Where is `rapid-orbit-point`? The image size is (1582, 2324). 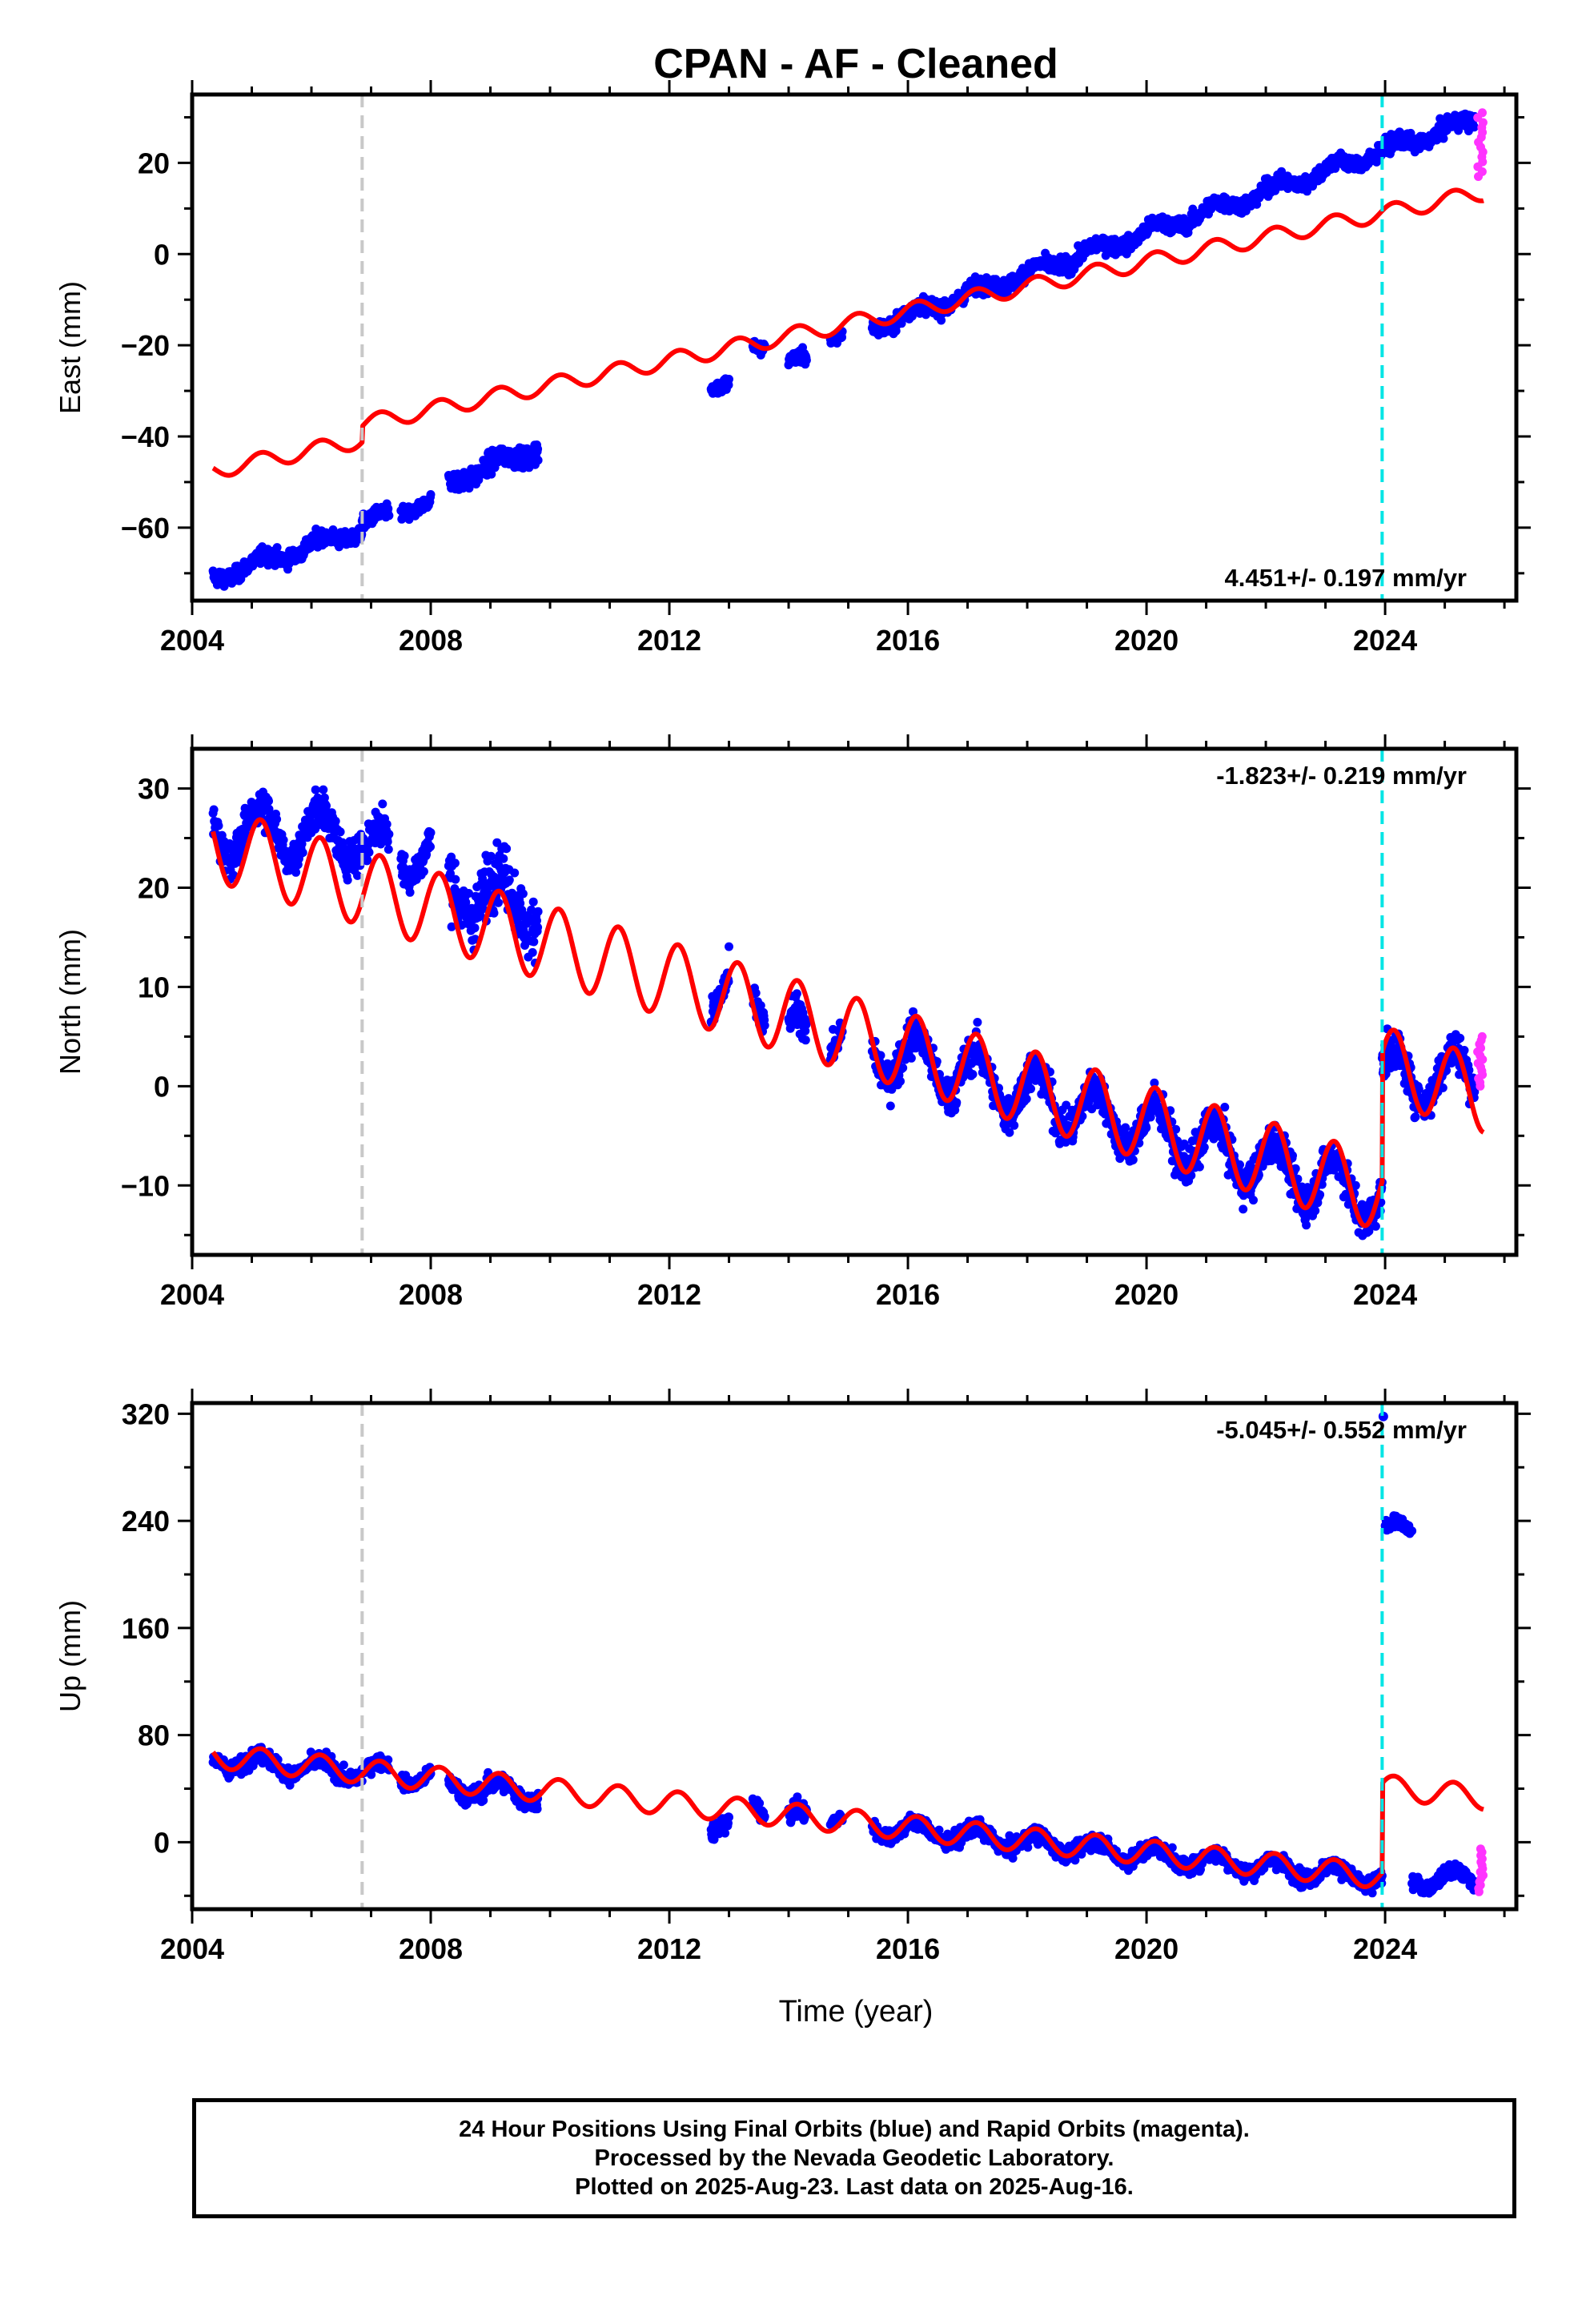
rapid-orbit-point is located at coordinates (1482, 1036).